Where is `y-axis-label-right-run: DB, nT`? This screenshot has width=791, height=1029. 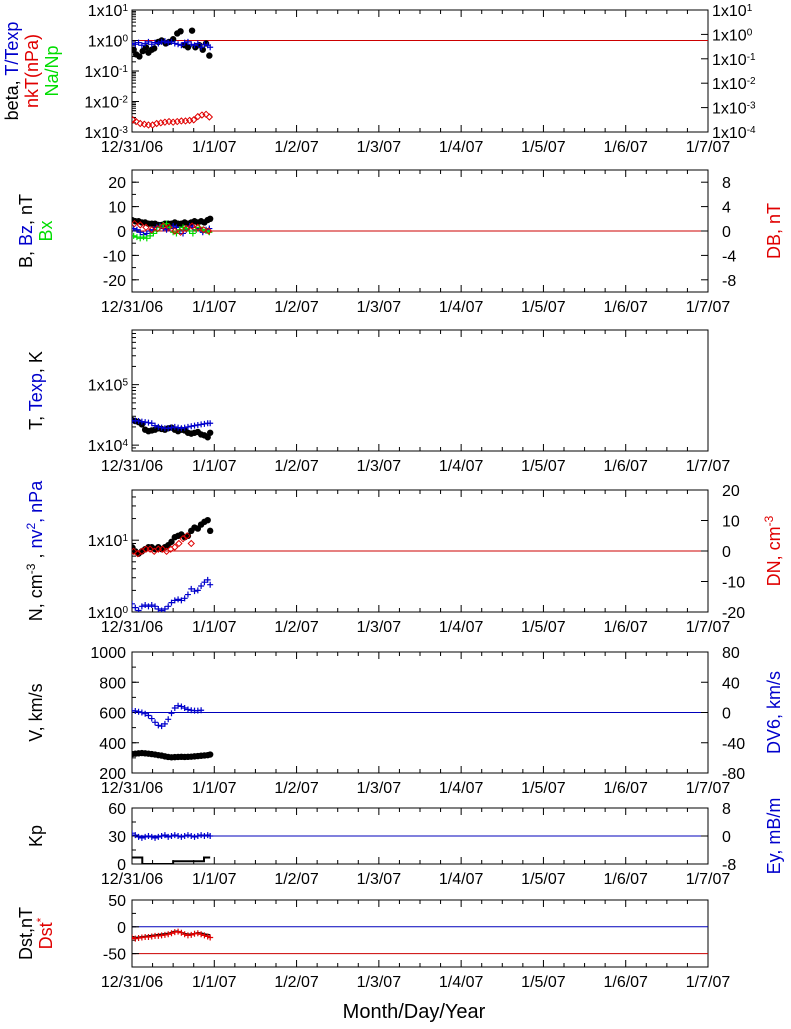
y-axis-label-right-run: DB, nT is located at coordinates (774, 231).